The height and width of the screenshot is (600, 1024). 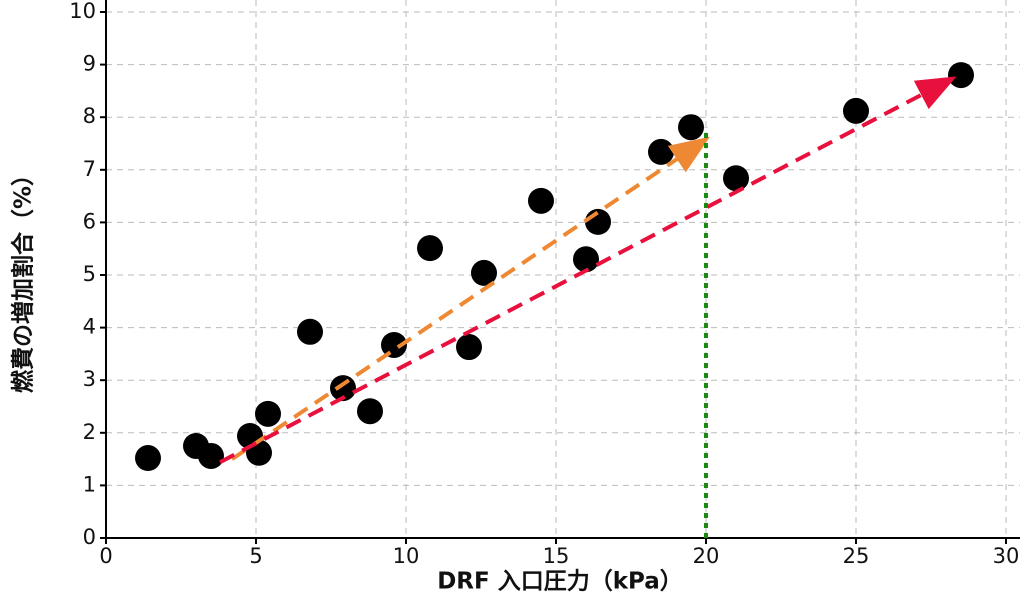 What do you see at coordinates (706, 556) in the screenshot?
I see `x-tick-label: 20` at bounding box center [706, 556].